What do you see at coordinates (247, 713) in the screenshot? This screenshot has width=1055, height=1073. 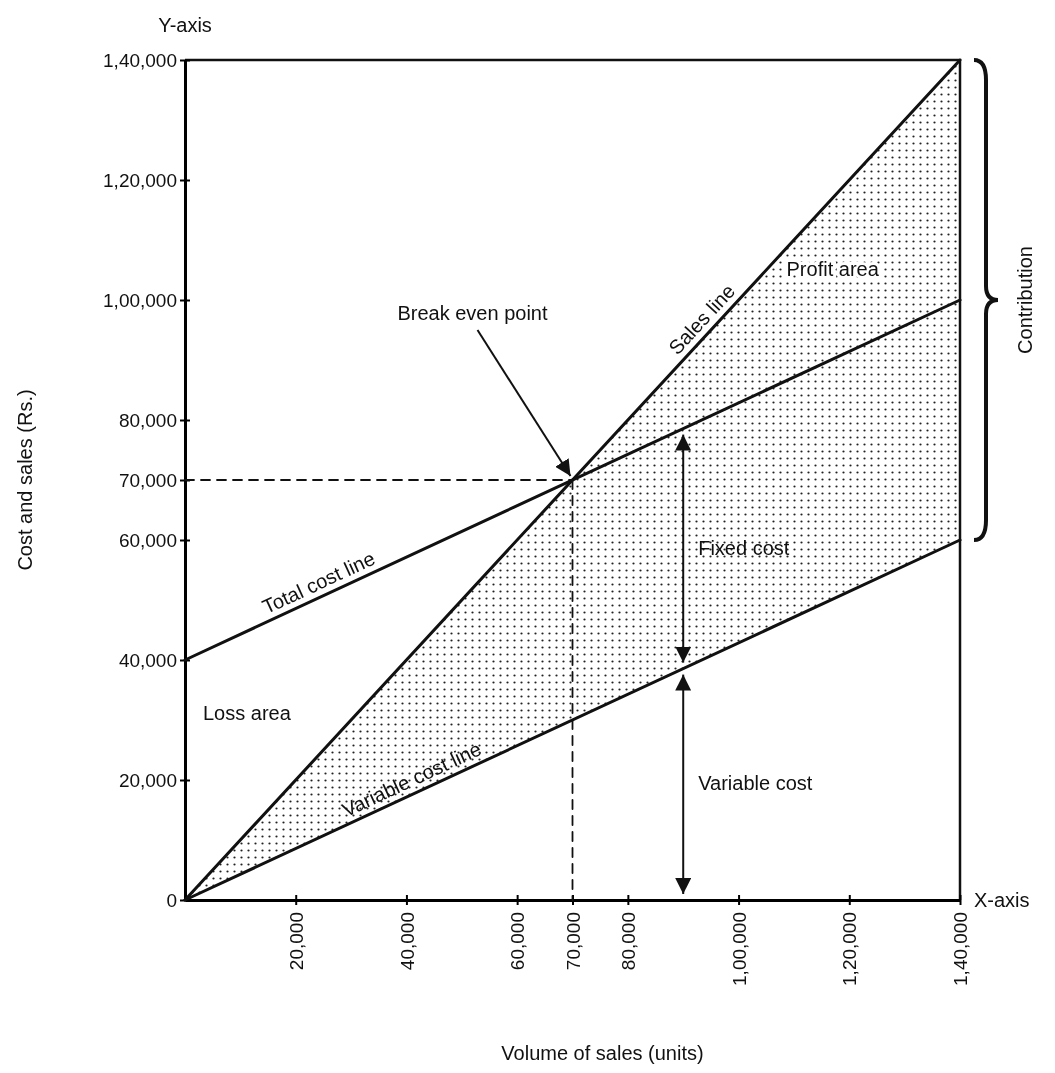 I see `annotation: Loss area` at bounding box center [247, 713].